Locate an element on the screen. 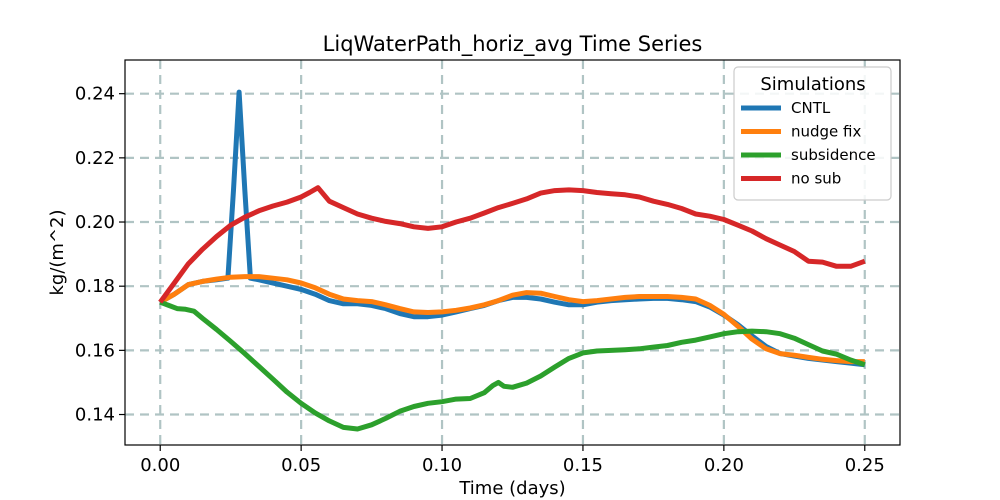  y-tick-label: 0.18 is located at coordinates (95, 286).